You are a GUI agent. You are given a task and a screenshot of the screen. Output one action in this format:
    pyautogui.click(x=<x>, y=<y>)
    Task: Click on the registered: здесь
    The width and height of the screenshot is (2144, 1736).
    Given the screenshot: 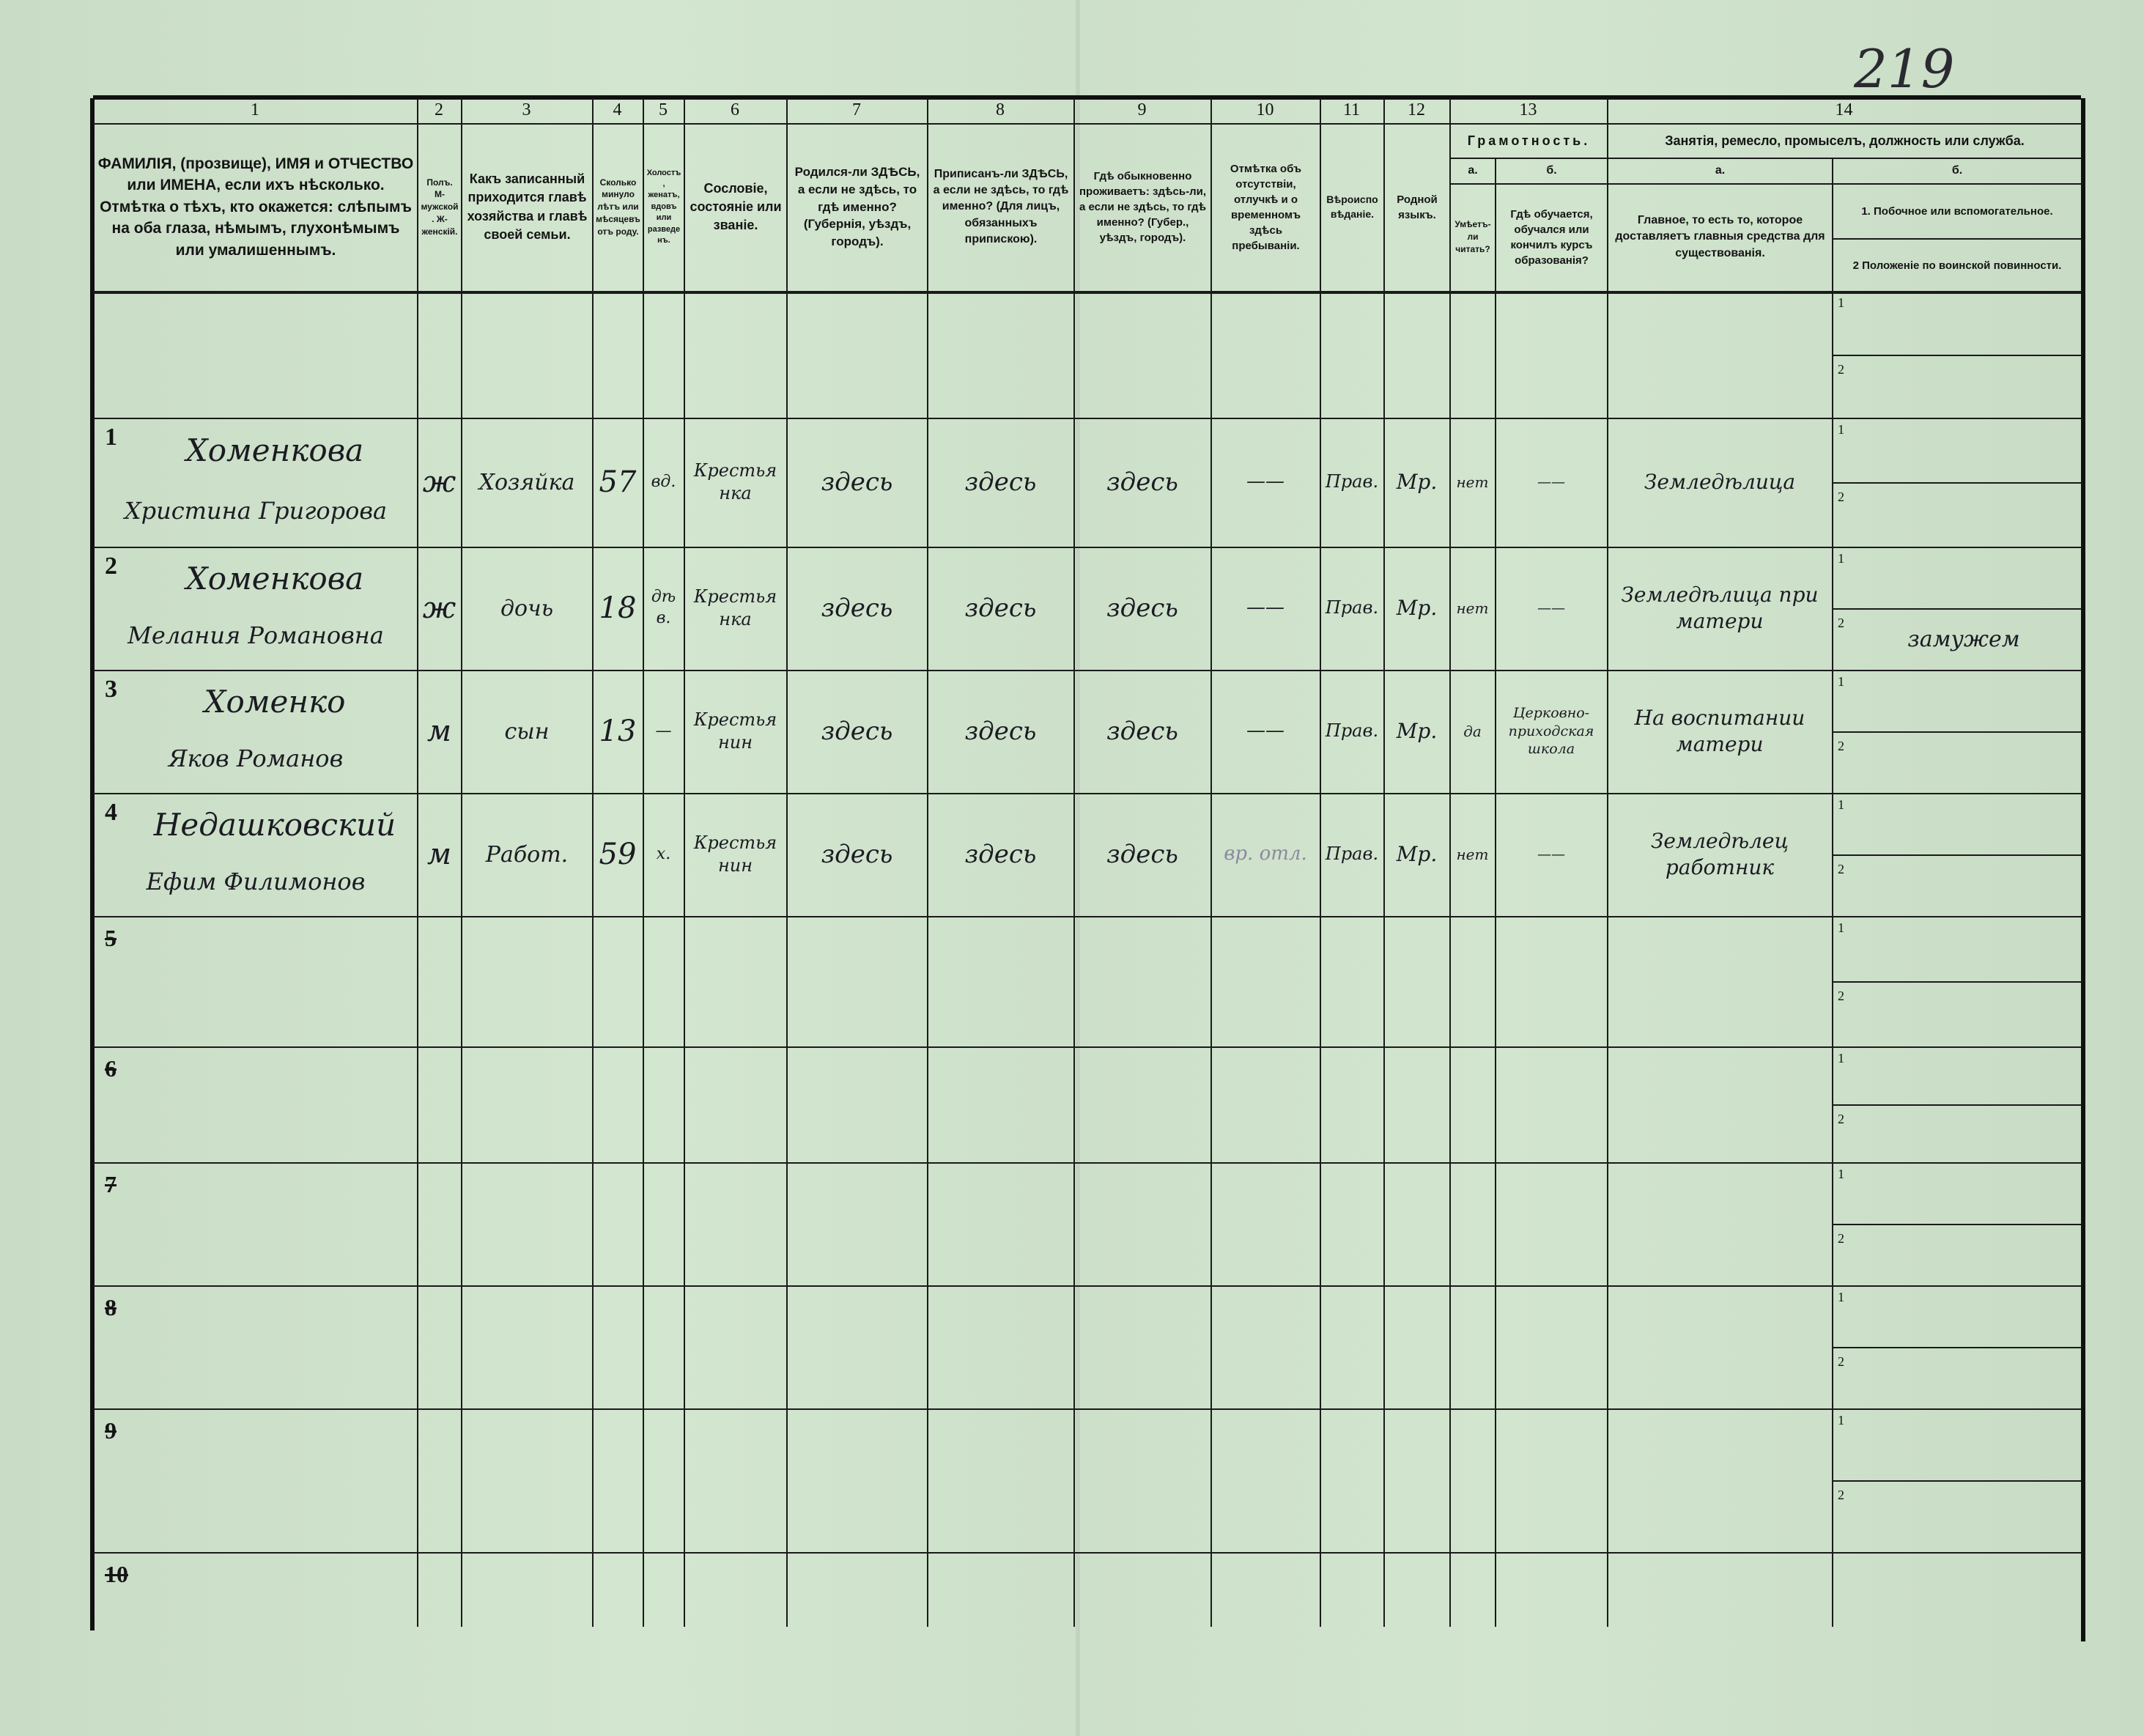 What is the action you would take?
    pyautogui.click(x=1001, y=482)
    